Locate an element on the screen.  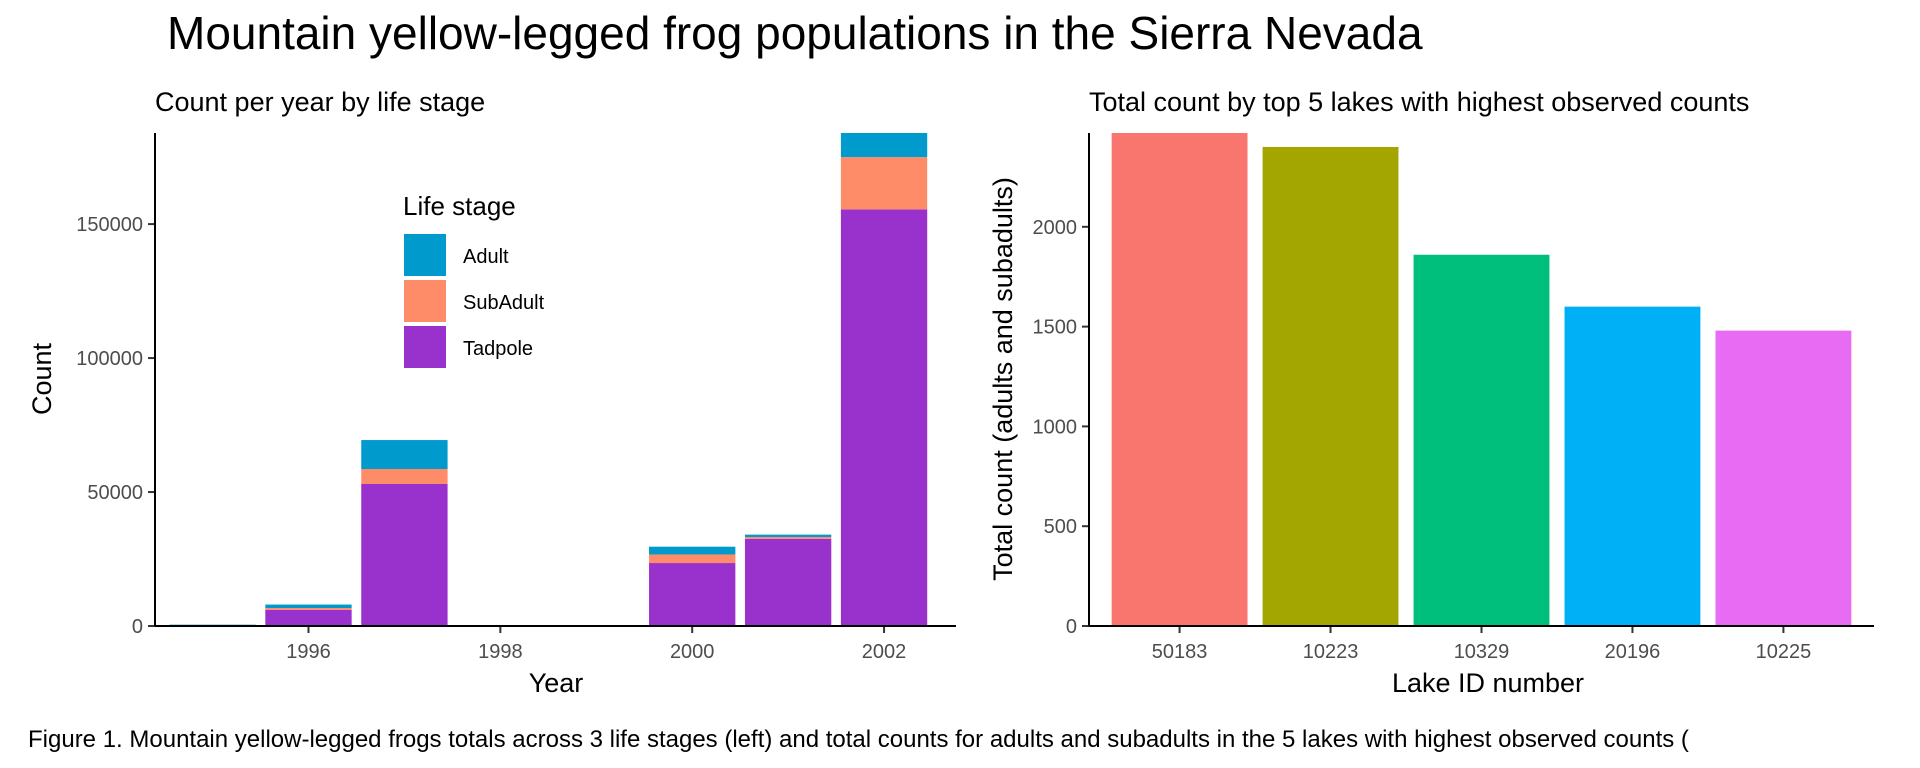
x-tick-label: 10329 is located at coordinates (1482, 652).